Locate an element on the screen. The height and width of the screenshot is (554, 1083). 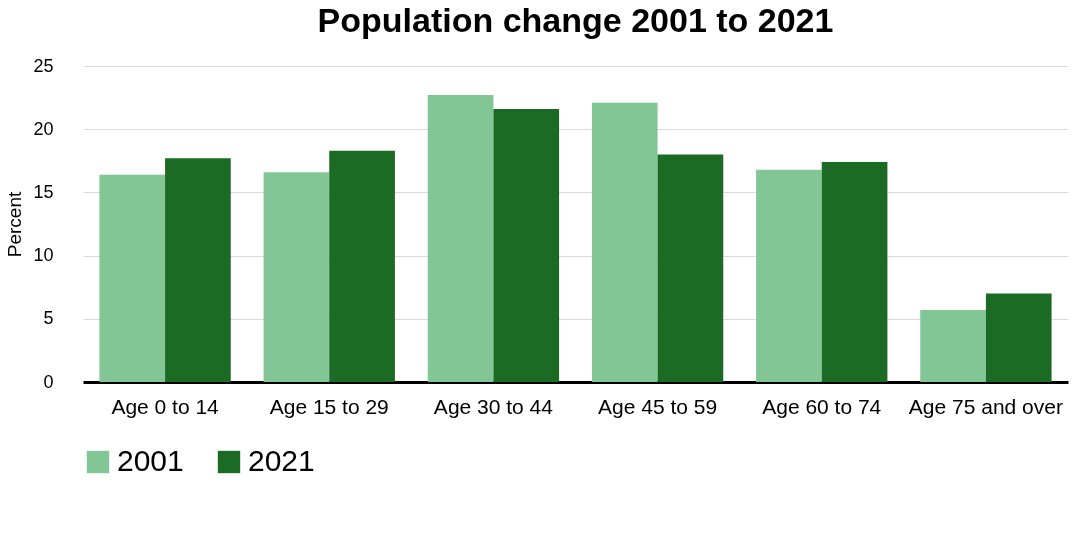
y-axis-title: Percent is located at coordinates (15, 224).